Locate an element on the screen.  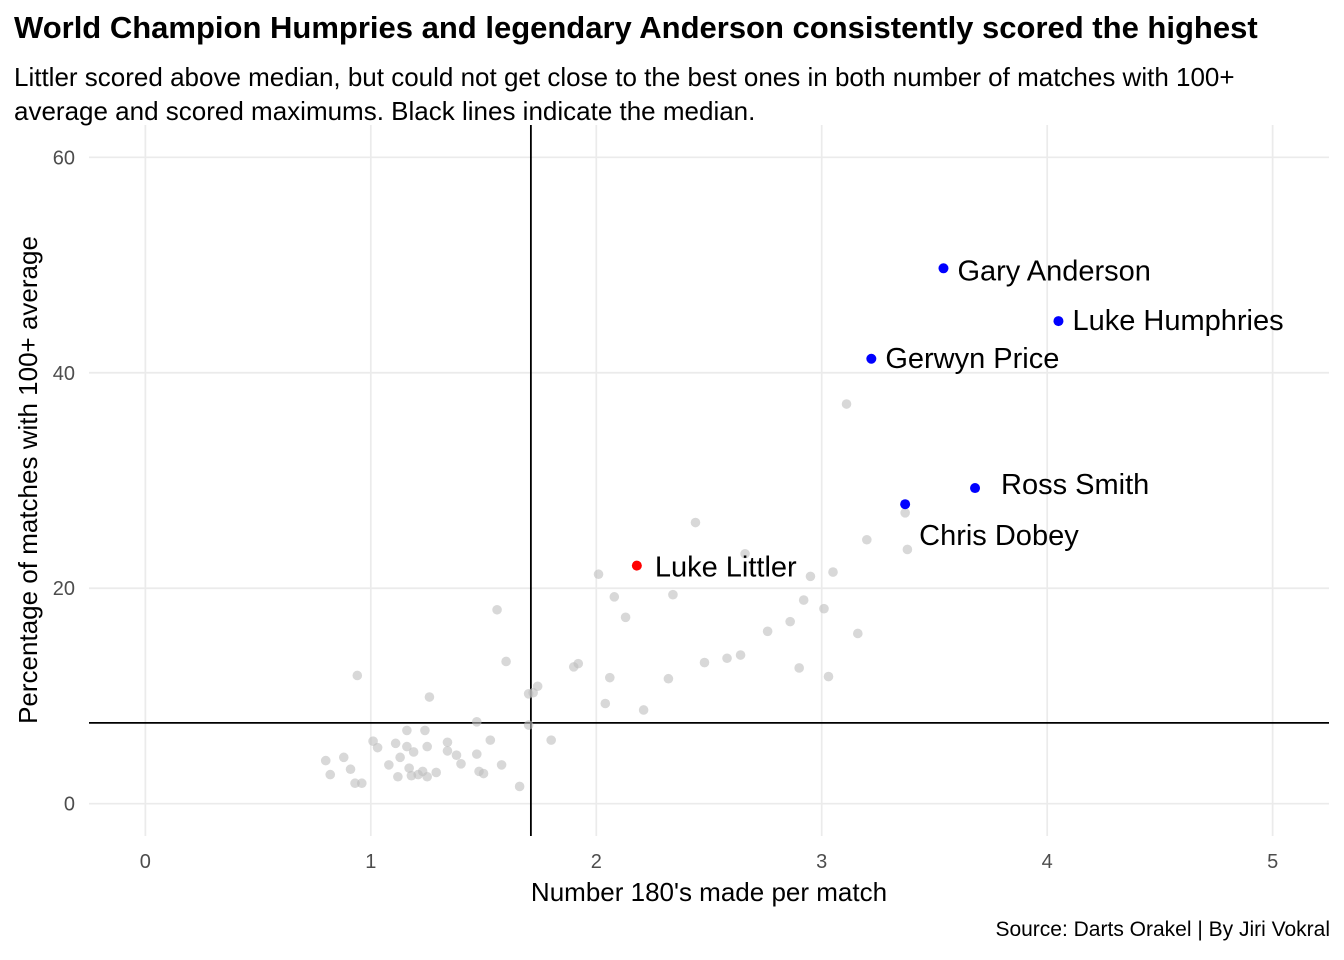
y-tick-label: 0 is located at coordinates (69, 805).